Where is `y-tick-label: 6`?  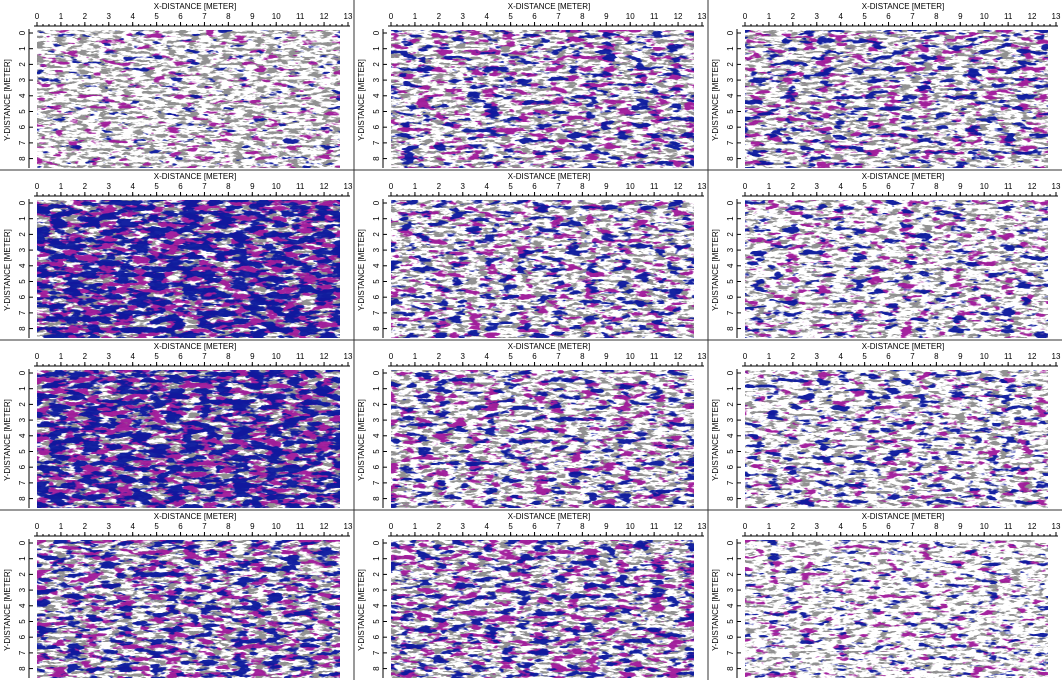 y-tick-label: 6 is located at coordinates (376, 296).